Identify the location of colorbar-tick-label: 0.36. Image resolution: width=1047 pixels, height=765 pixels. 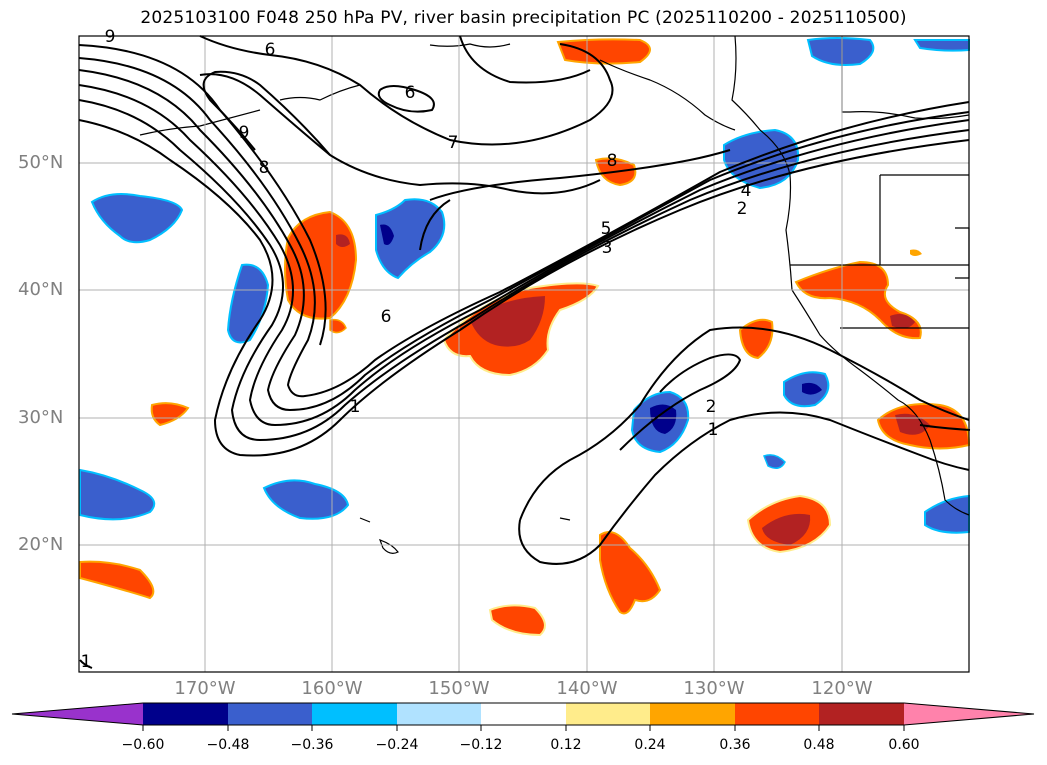
(735, 745).